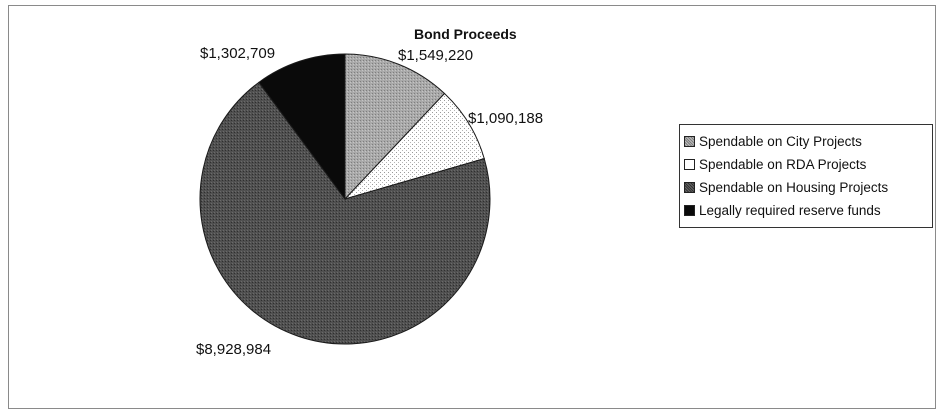 This screenshot has height=414, width=946. I want to click on legend-label-reserve: Legally required reserve funds, so click(790, 210).